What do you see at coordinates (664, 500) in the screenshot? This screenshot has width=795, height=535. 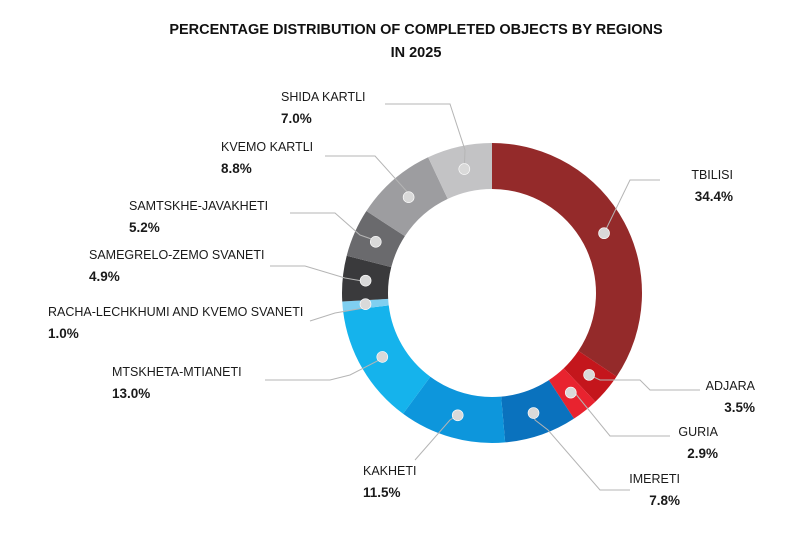 I see `percent-label-imereti: 7.8%` at bounding box center [664, 500].